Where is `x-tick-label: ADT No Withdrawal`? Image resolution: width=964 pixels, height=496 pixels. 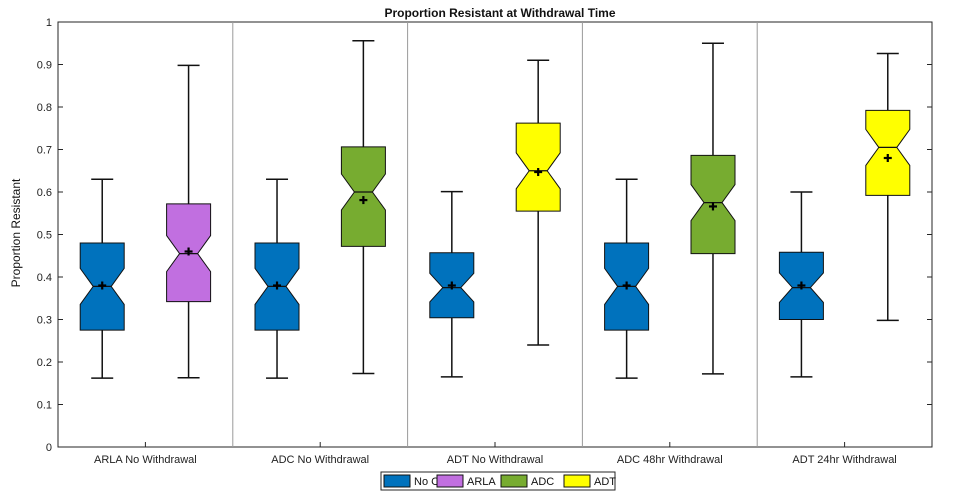 x-tick-label: ADT No Withdrawal is located at coordinates (495, 460).